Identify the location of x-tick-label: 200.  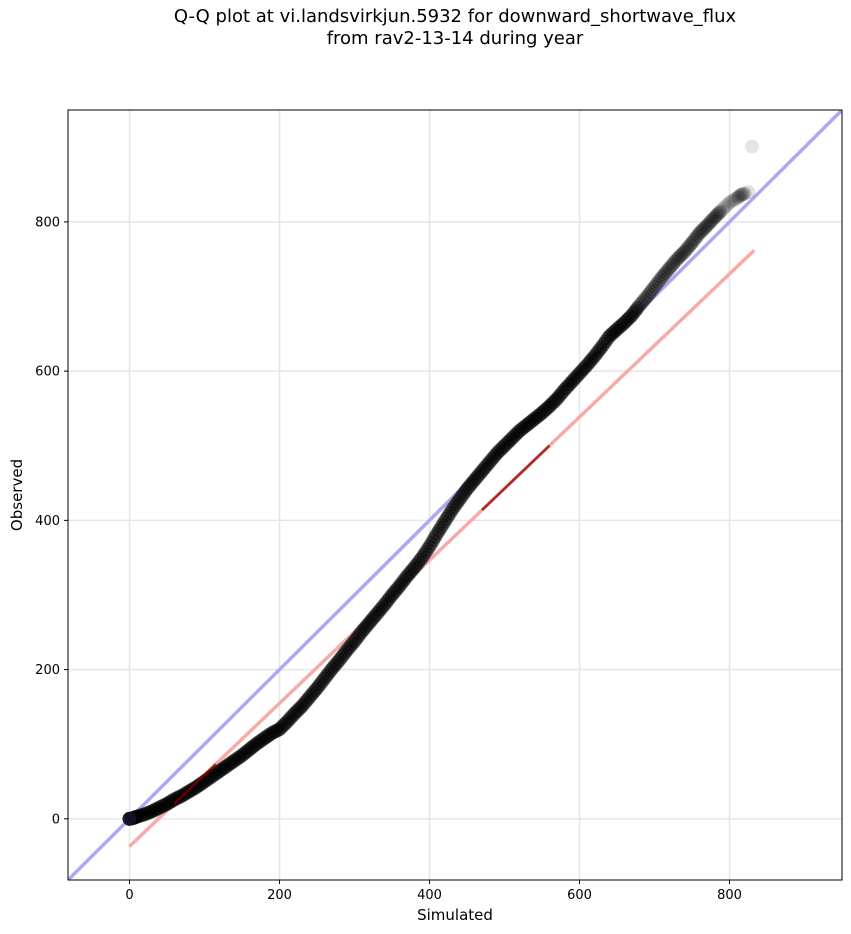
(279, 895).